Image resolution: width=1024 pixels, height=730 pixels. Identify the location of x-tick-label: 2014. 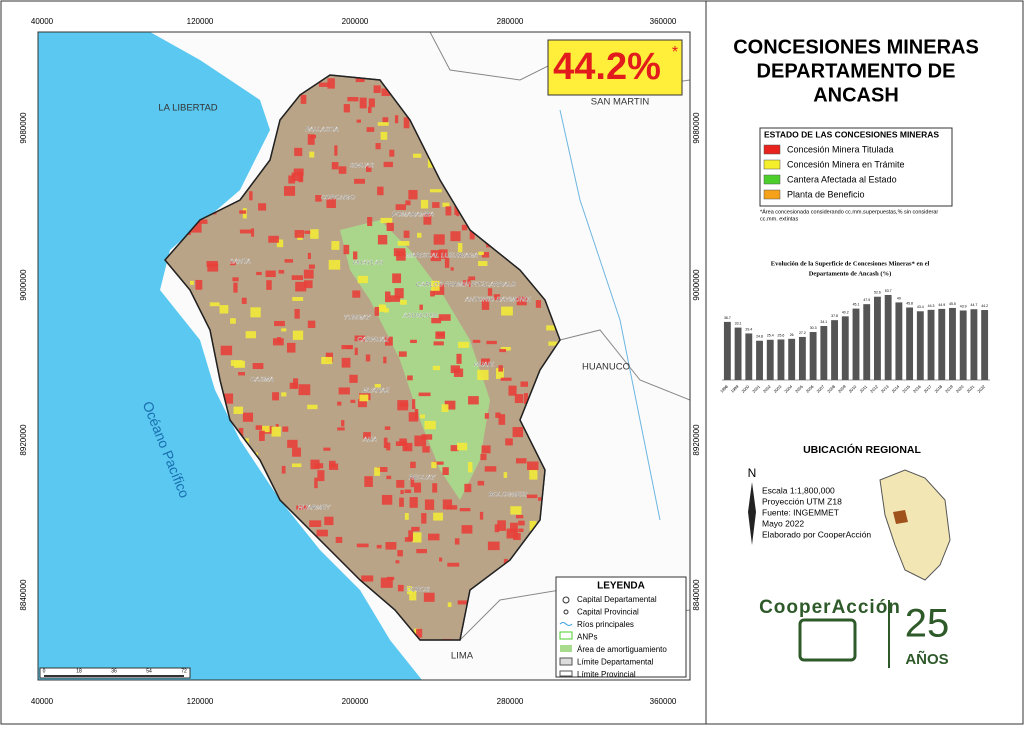
(896, 388).